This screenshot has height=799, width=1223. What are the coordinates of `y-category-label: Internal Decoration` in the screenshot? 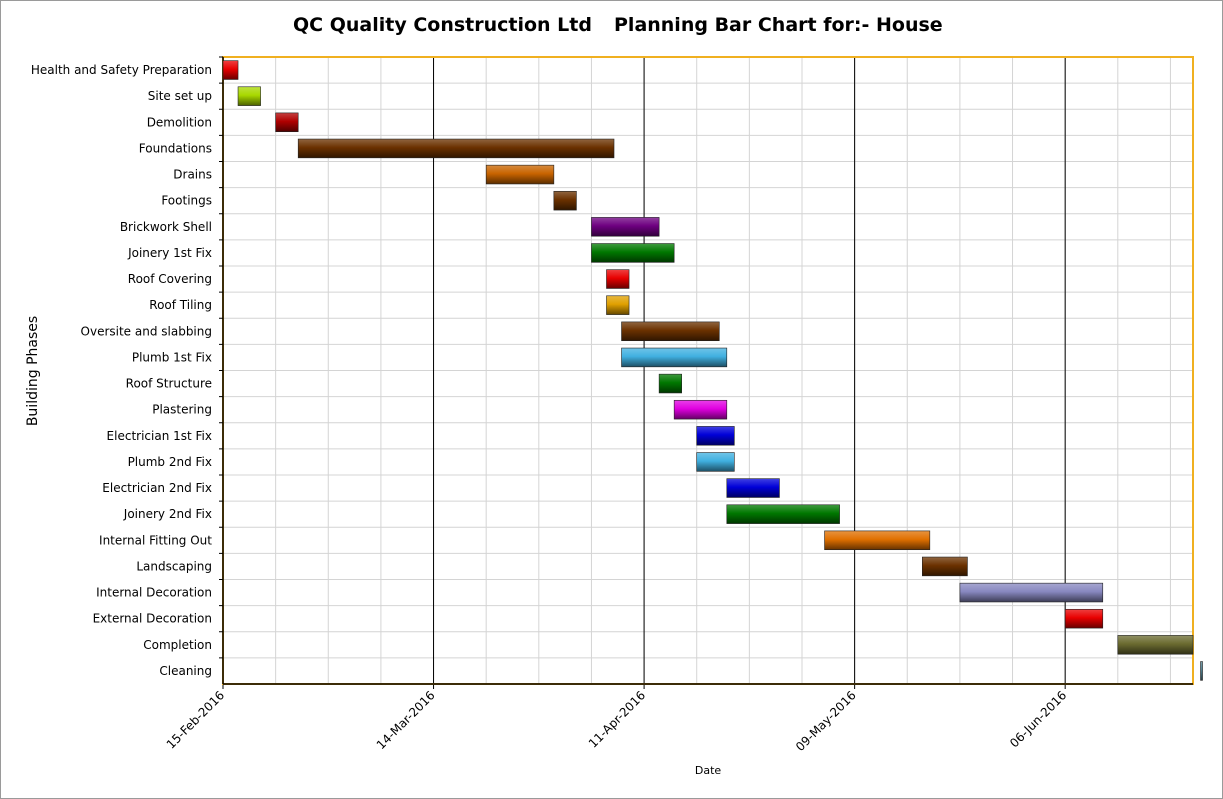 It's located at (154, 593).